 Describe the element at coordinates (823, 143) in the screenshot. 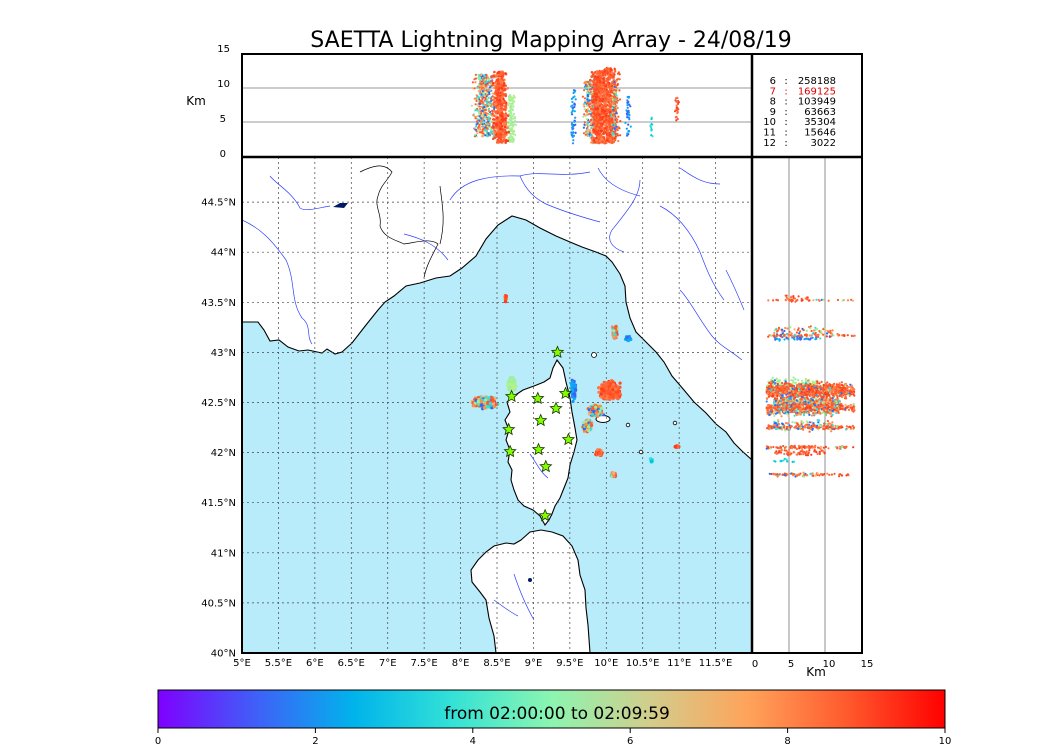

I see `legend-count: 3022` at that location.